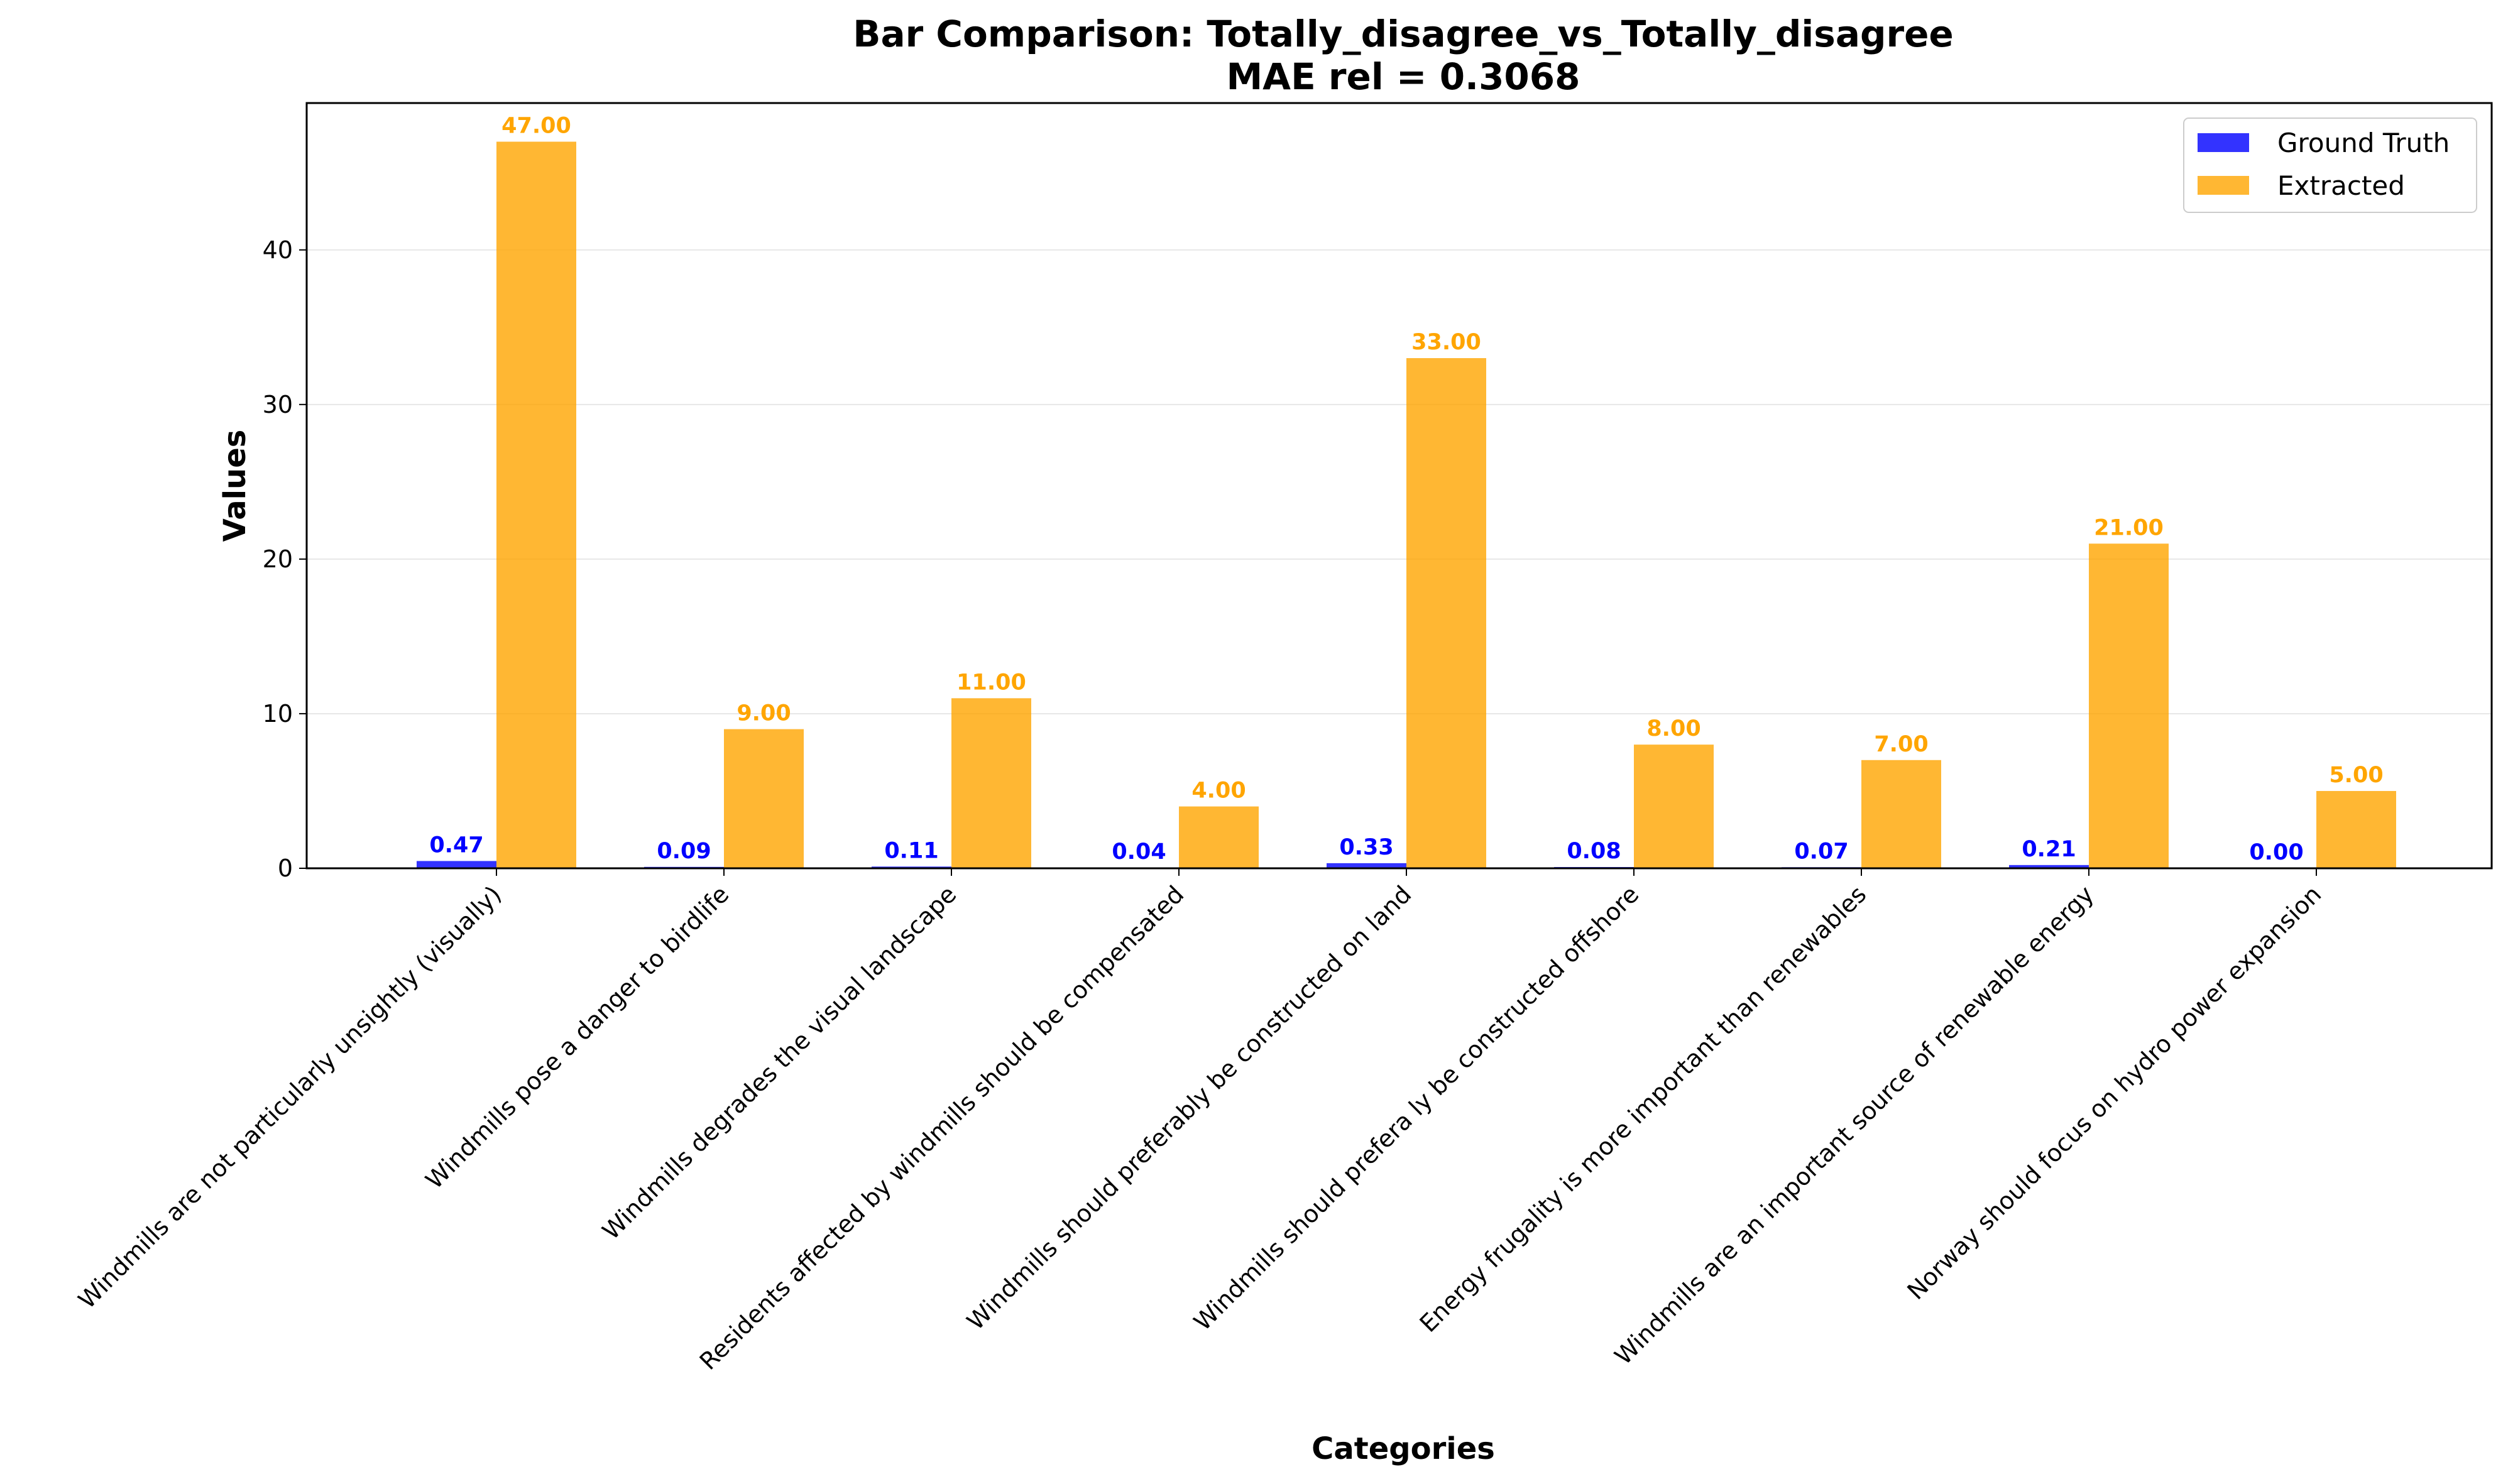 The width and height of the screenshot is (2508, 1484). What do you see at coordinates (278, 250) in the screenshot?
I see `y-tick-label: 40` at bounding box center [278, 250].